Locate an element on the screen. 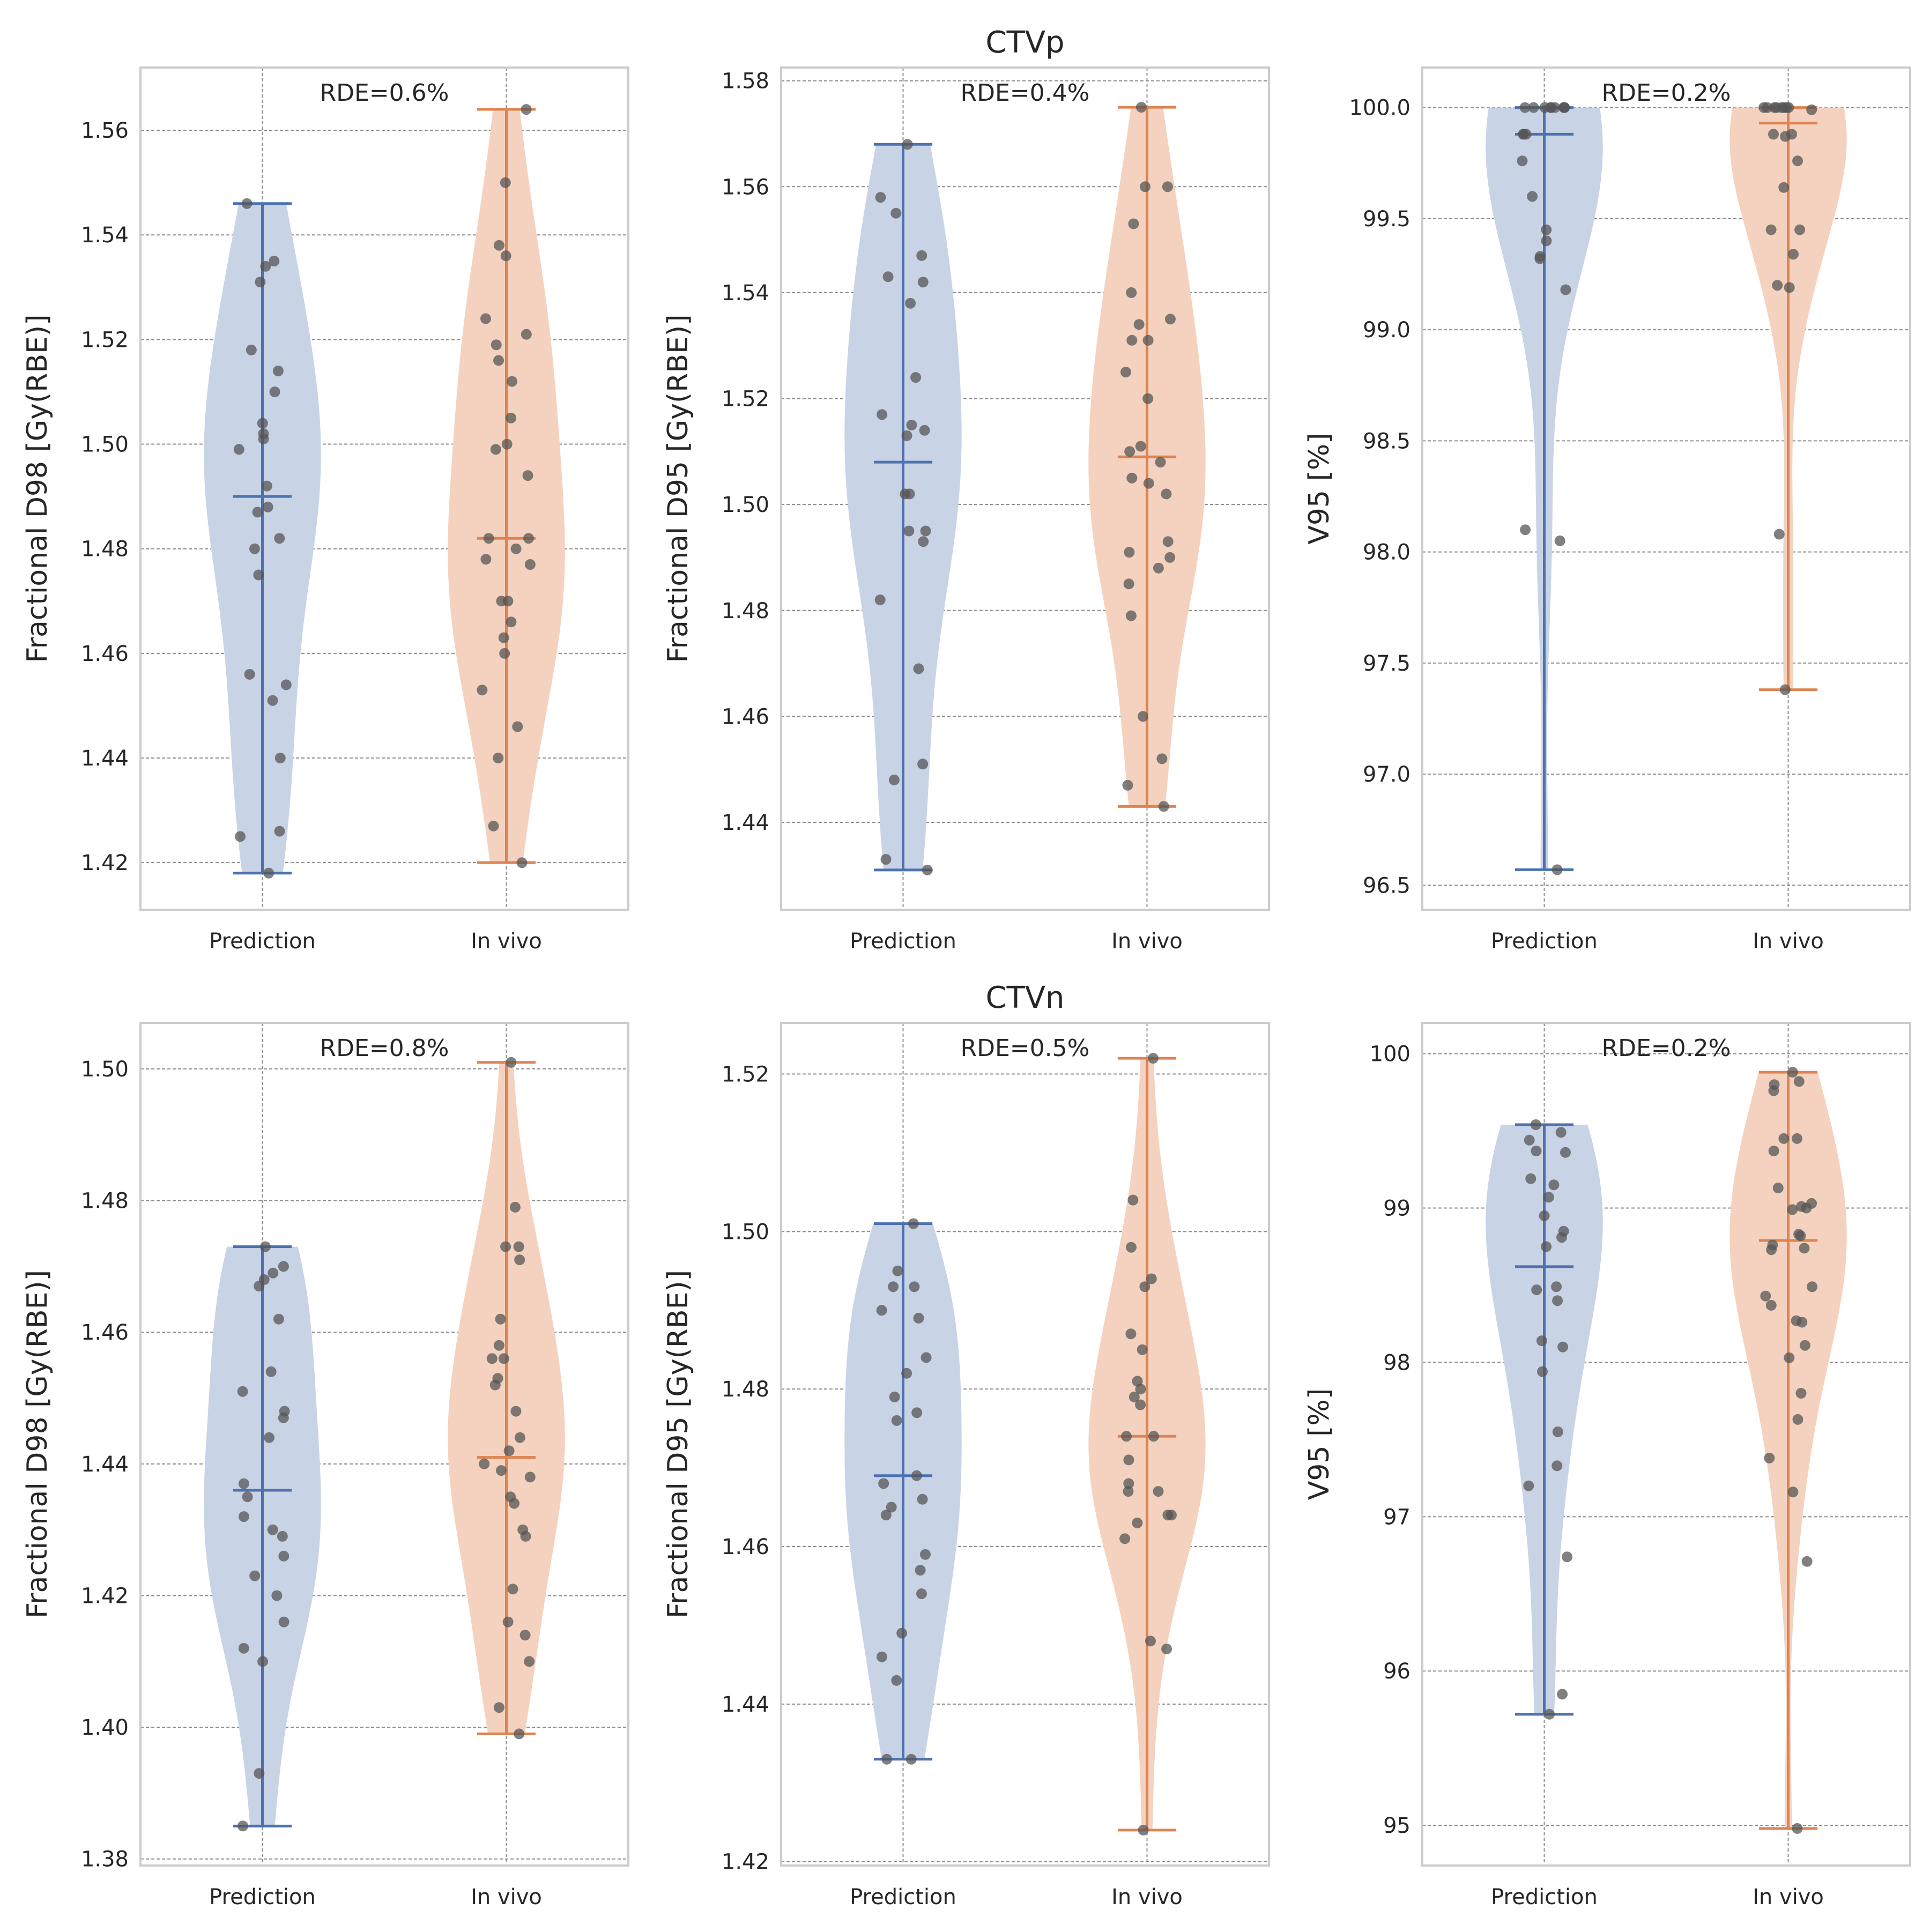  rde-annotation: RDE=0.2% is located at coordinates (1666, 93).